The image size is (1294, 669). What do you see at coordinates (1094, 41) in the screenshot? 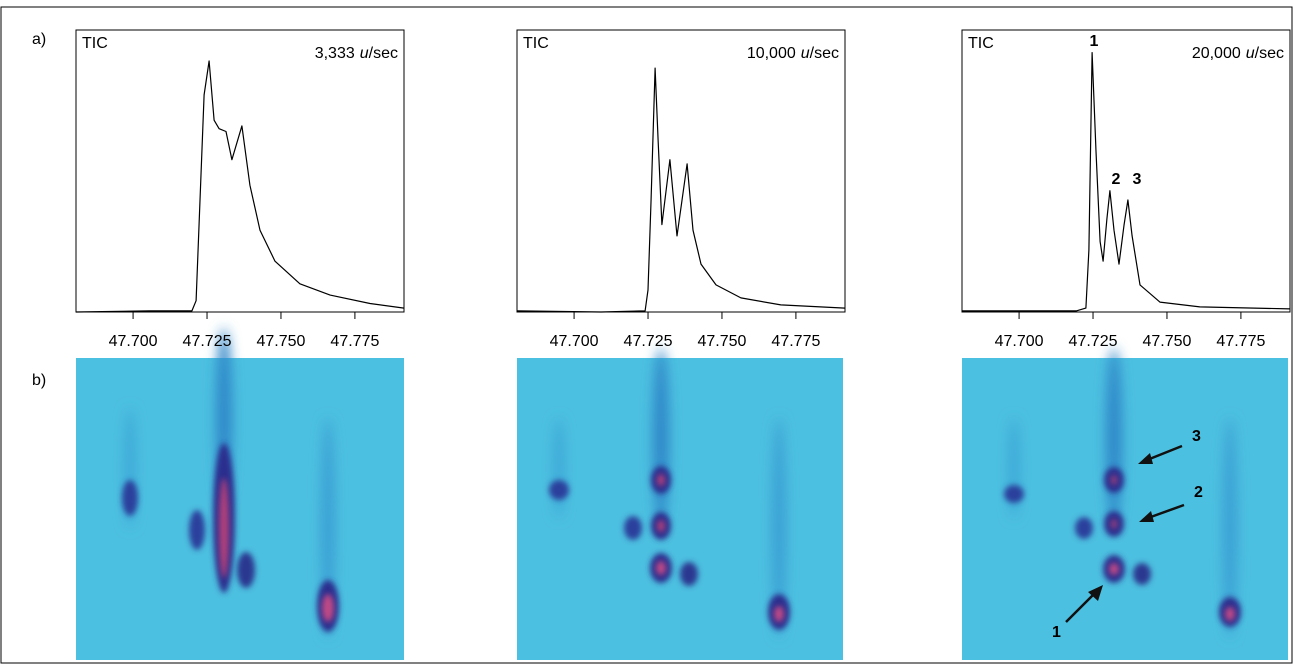
I see `peak-label: 1` at bounding box center [1094, 41].